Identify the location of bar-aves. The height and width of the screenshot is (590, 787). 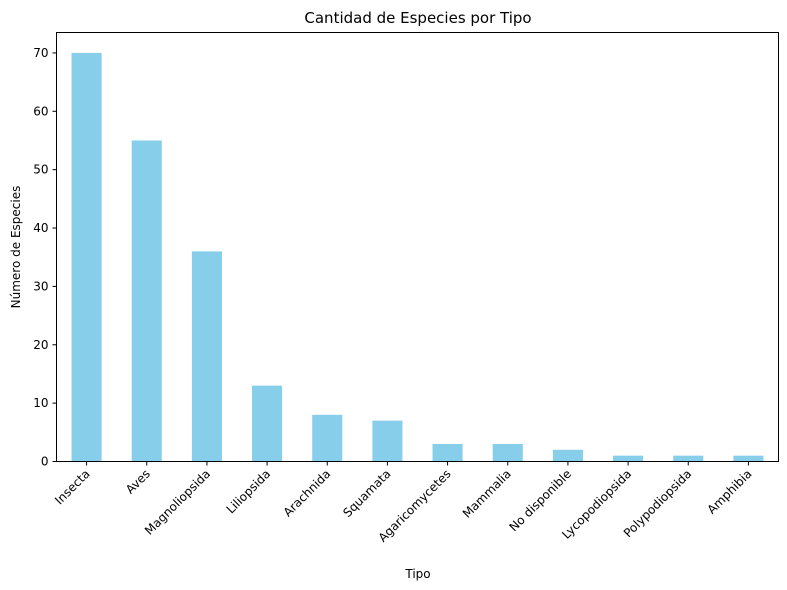
(146, 301).